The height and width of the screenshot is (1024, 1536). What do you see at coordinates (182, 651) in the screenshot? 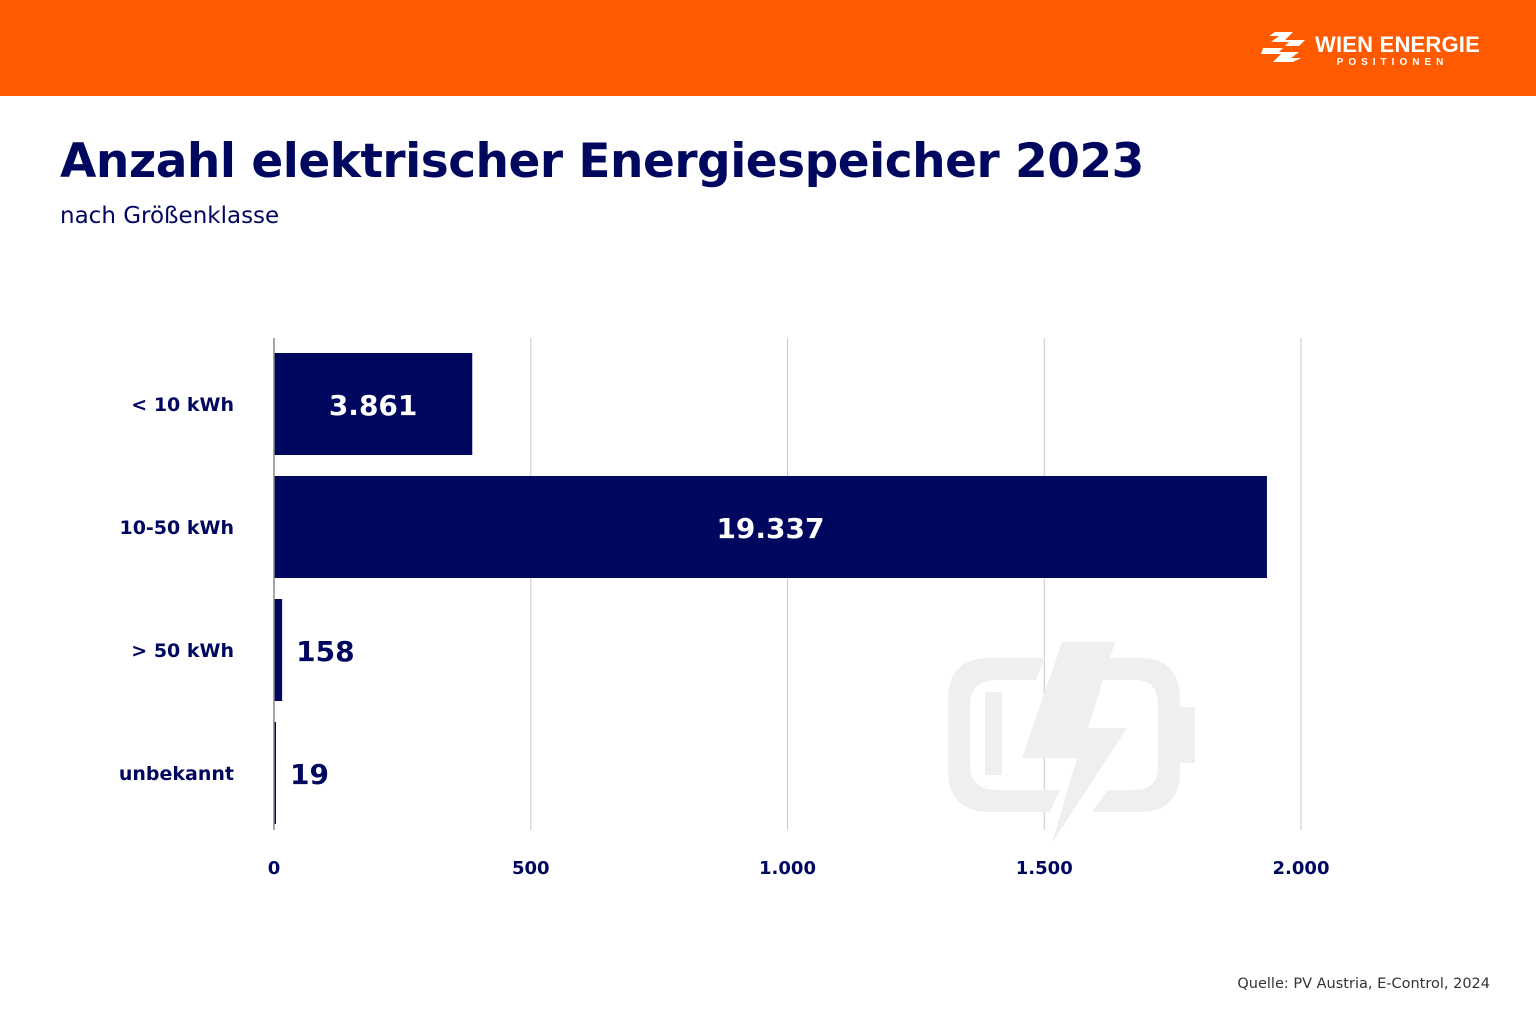
I see `category-label: > 50 kWh` at bounding box center [182, 651].